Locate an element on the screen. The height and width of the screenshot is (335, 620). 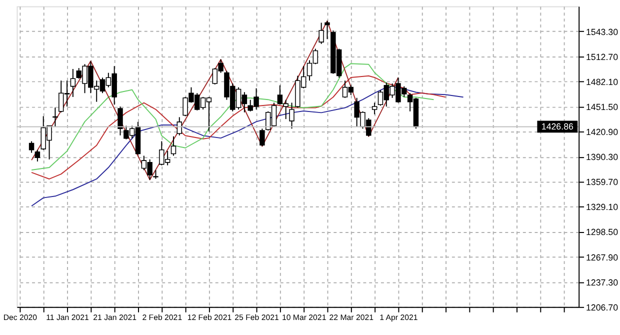
y-tick-label: 1543.30 is located at coordinates (602, 31).